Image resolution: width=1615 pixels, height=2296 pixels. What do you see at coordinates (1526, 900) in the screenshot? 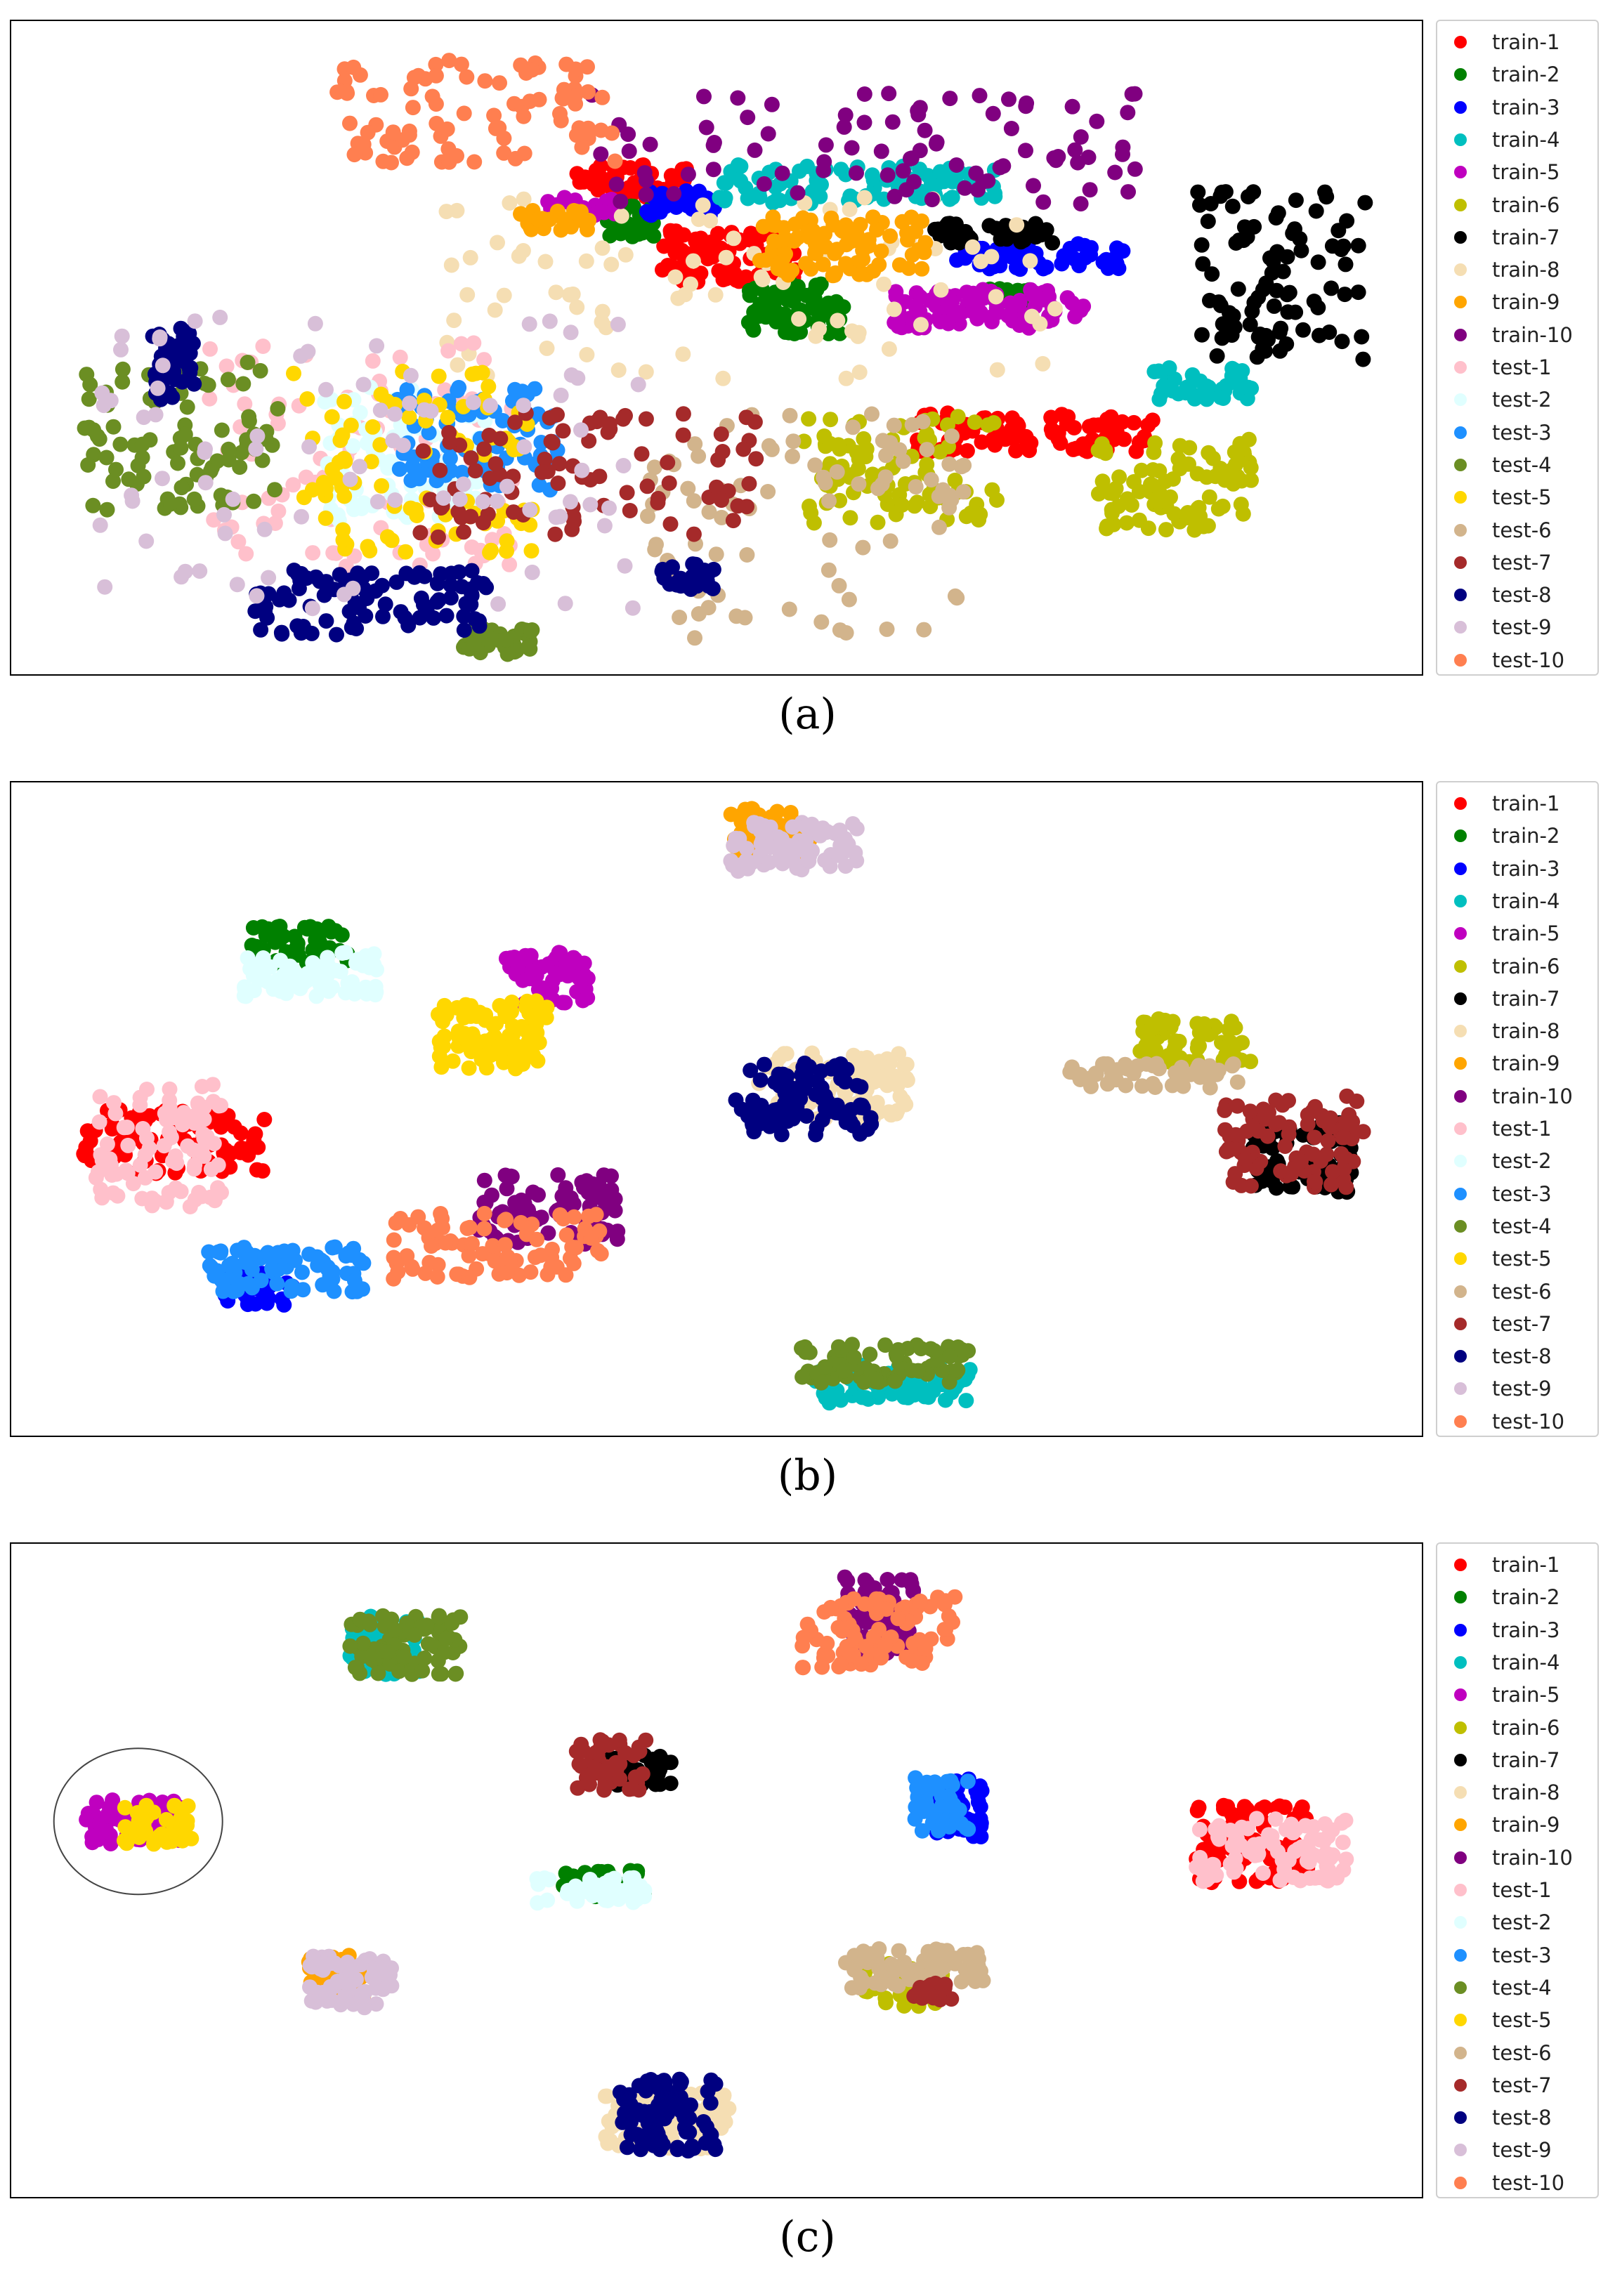
I see `legend-label: train-4` at bounding box center [1526, 900].